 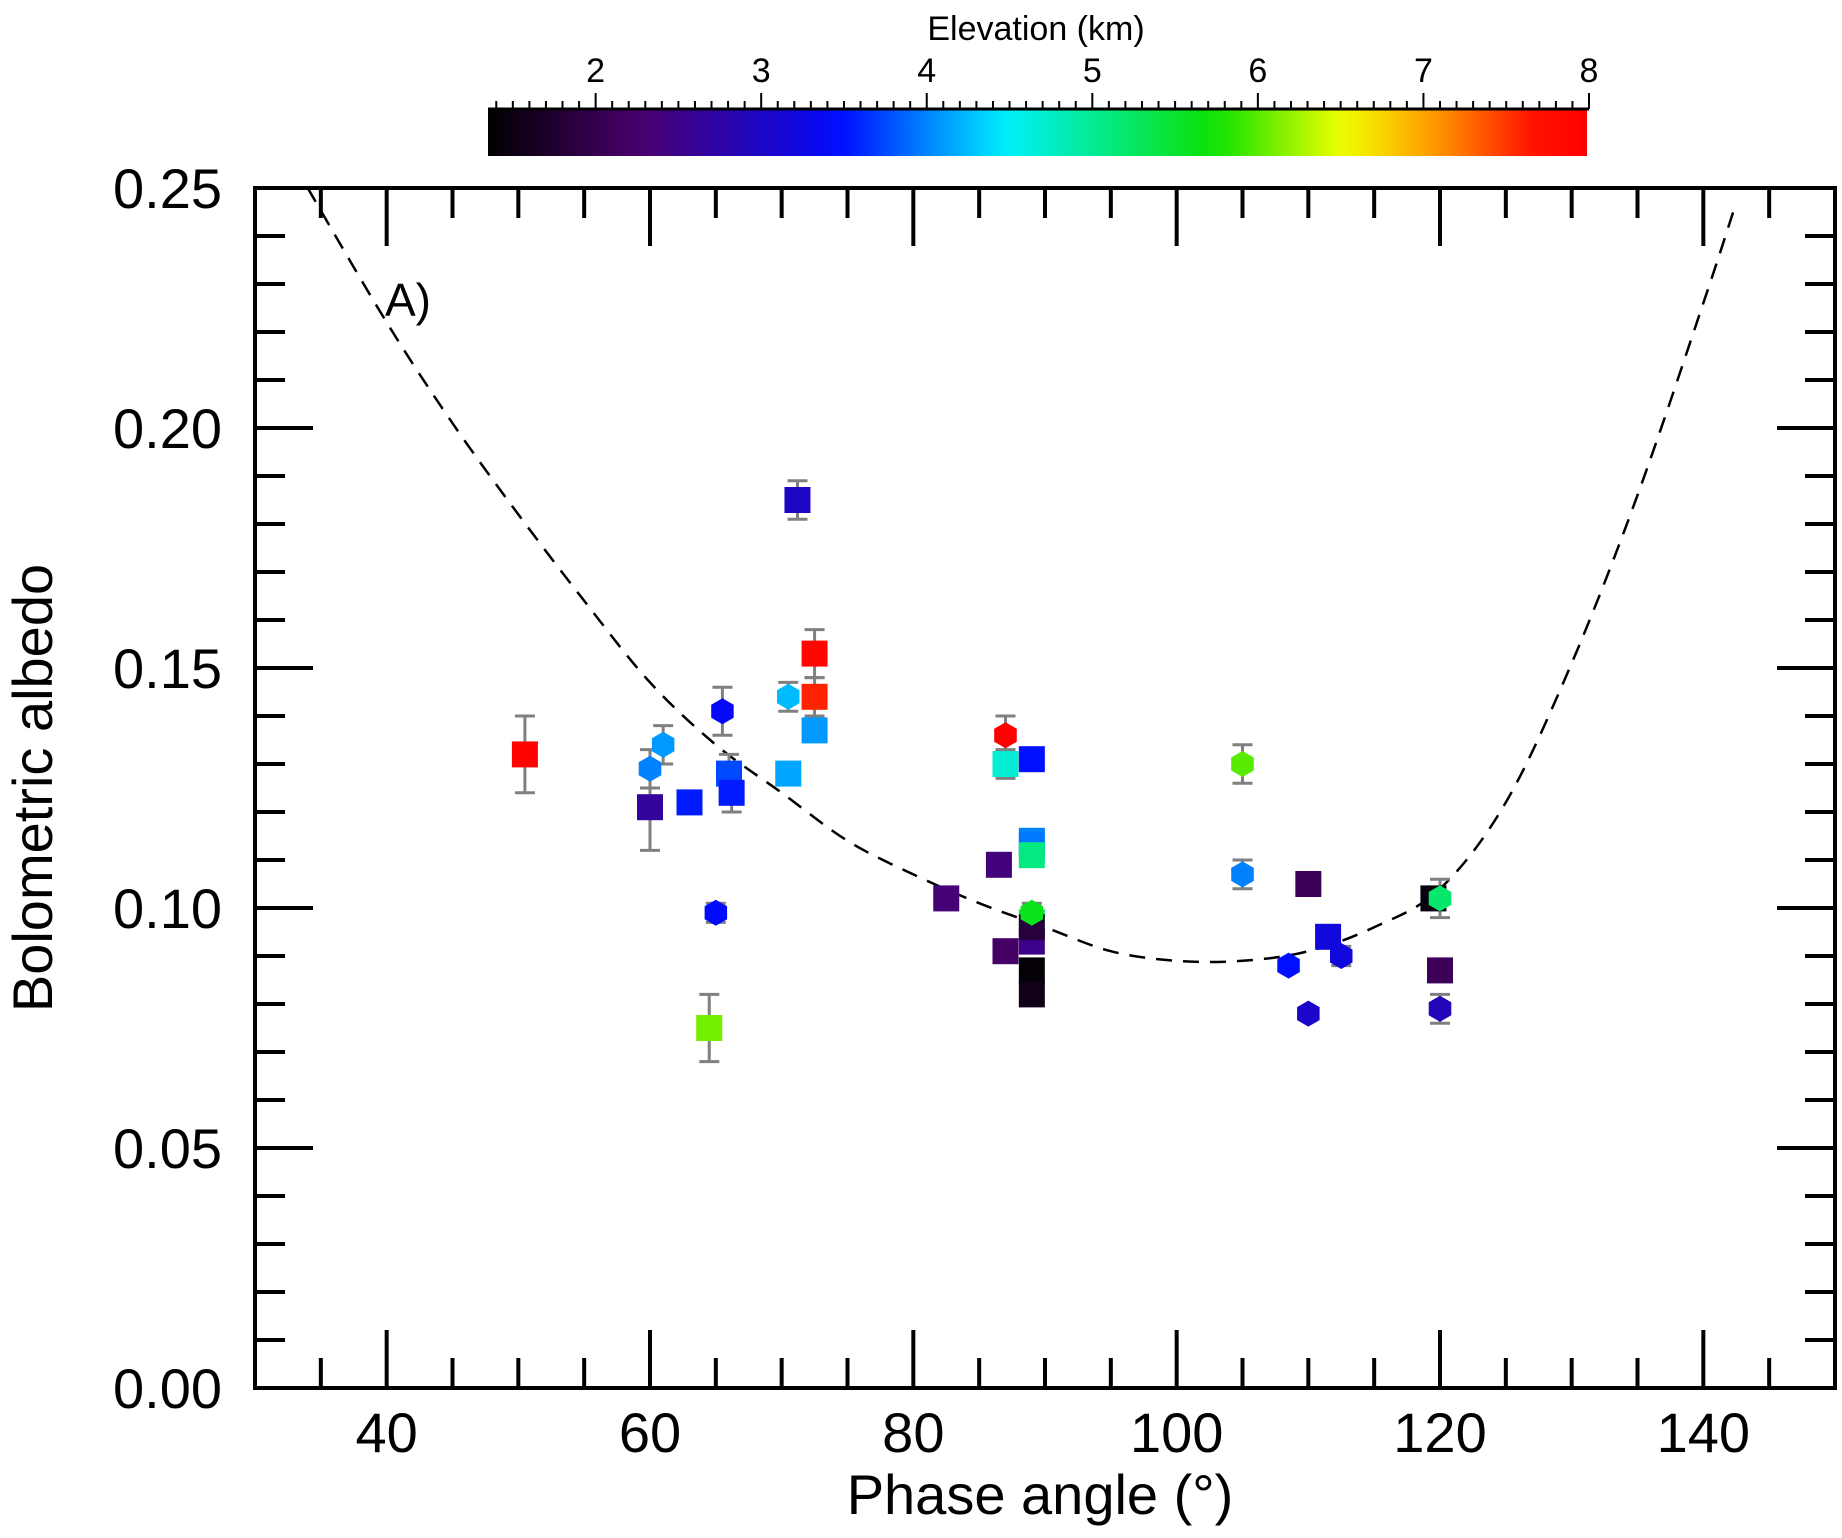 What do you see at coordinates (32, 788) in the screenshot?
I see `y-axis-label: Bolometric albedo` at bounding box center [32, 788].